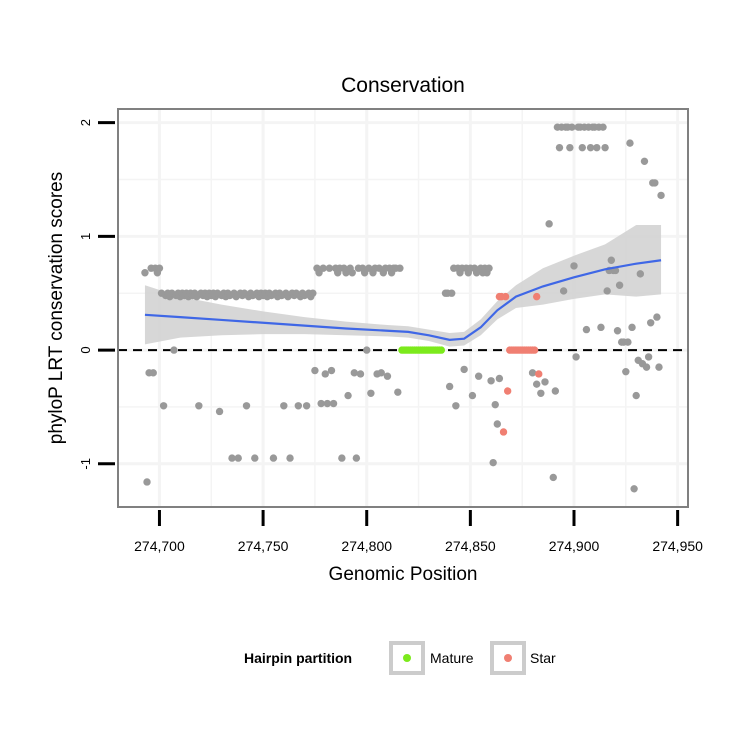 The width and height of the screenshot is (750, 750). Describe the element at coordinates (85, 122) in the screenshot. I see `y-tick-label: 2` at that location.